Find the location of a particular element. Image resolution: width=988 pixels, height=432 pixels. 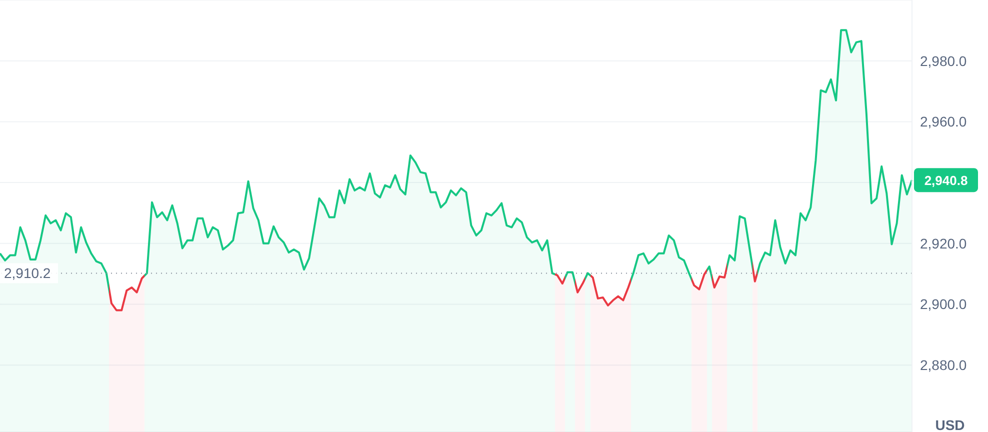

ref-line-label: 2,910.2 is located at coordinates (27, 273).